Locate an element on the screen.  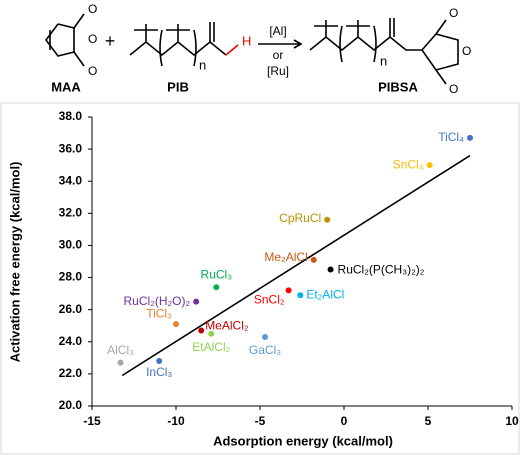
point-label: GaCl₃ is located at coordinates (265, 350).